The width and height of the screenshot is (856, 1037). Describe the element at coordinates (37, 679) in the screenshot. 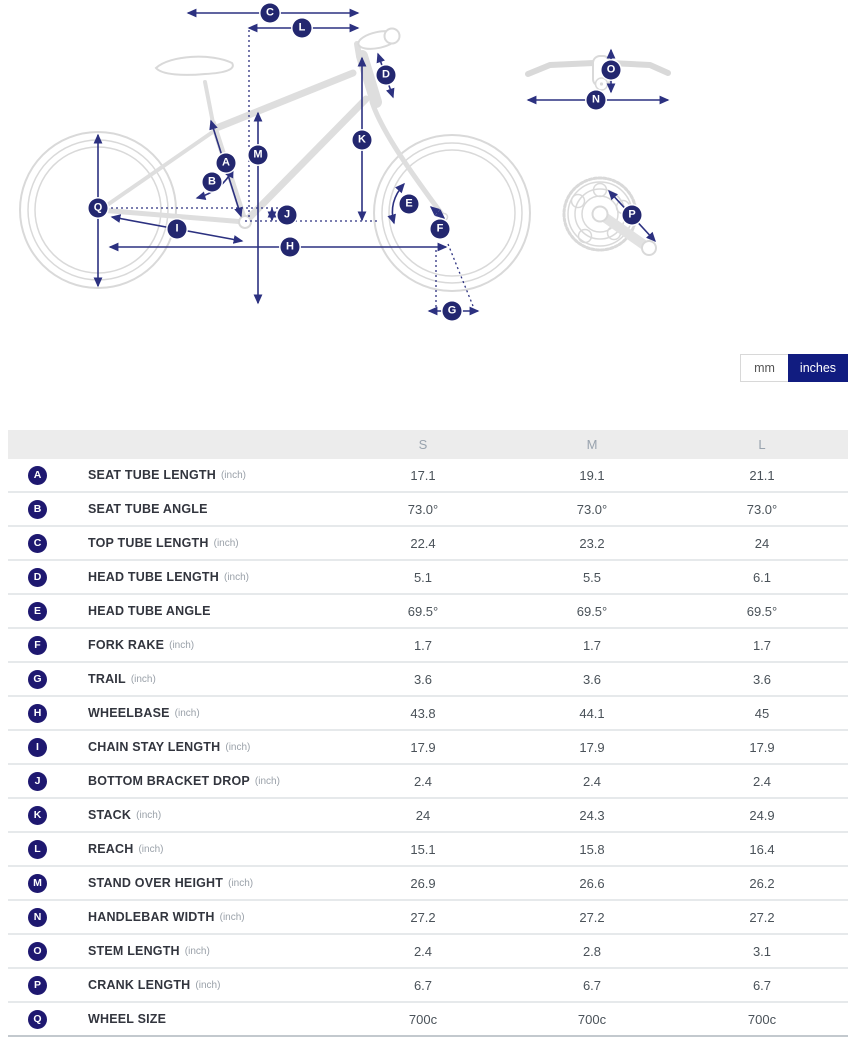

I see `row-letter-badge: G` at that location.